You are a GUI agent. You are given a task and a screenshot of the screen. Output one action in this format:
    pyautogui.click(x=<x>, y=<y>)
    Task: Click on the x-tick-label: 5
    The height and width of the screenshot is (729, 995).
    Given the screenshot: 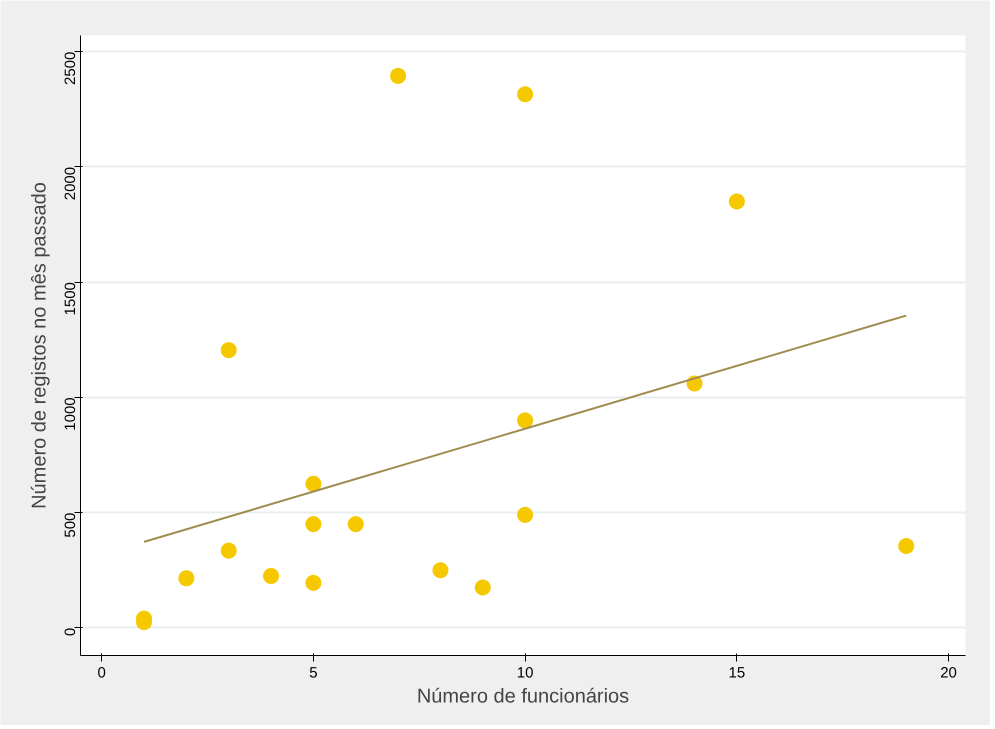 What is the action you would take?
    pyautogui.click(x=313, y=673)
    